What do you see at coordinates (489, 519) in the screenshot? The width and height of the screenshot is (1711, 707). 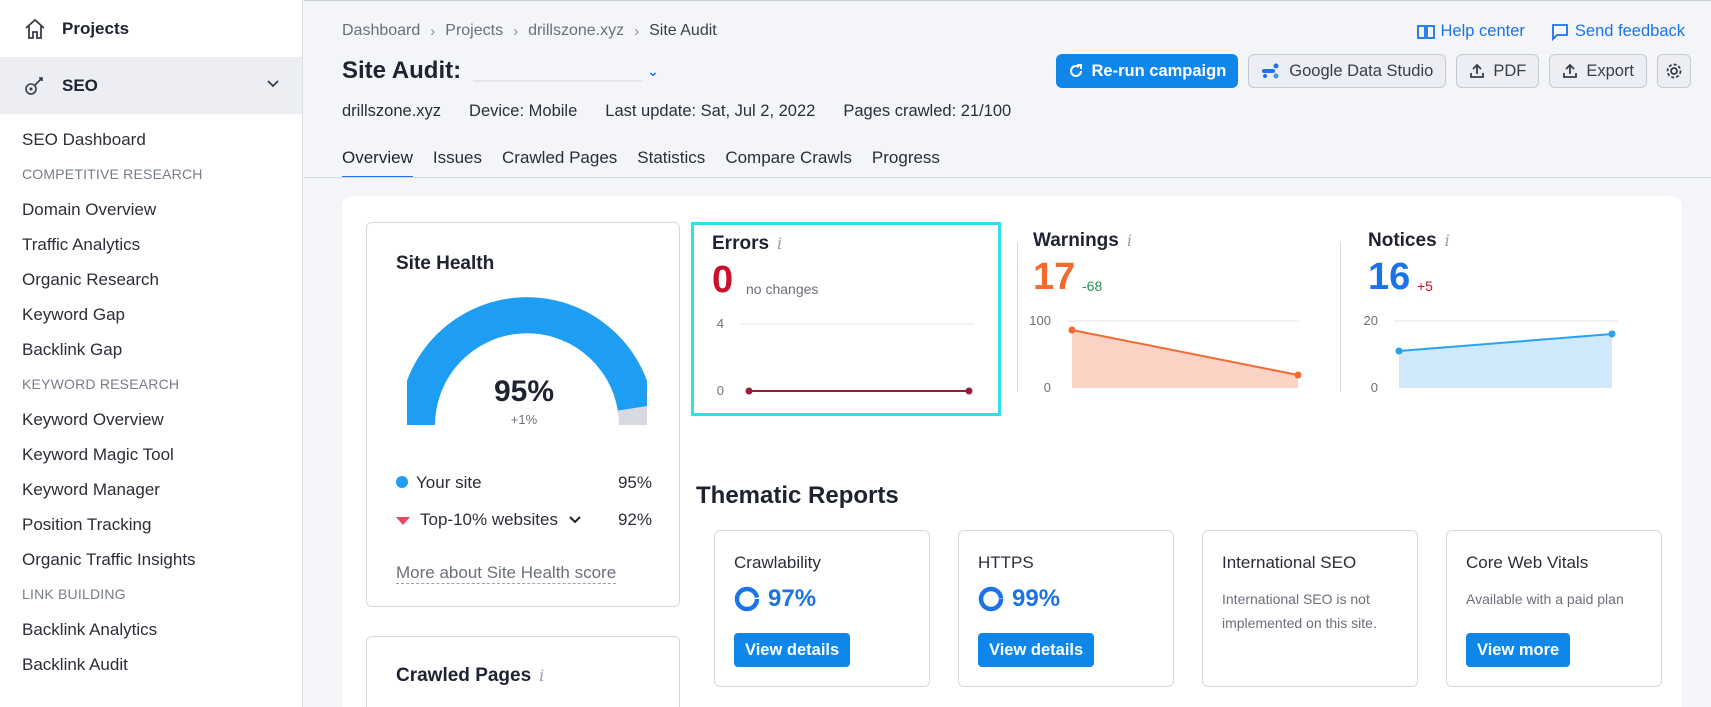 I see `top10-label: Top-10% websites` at bounding box center [489, 519].